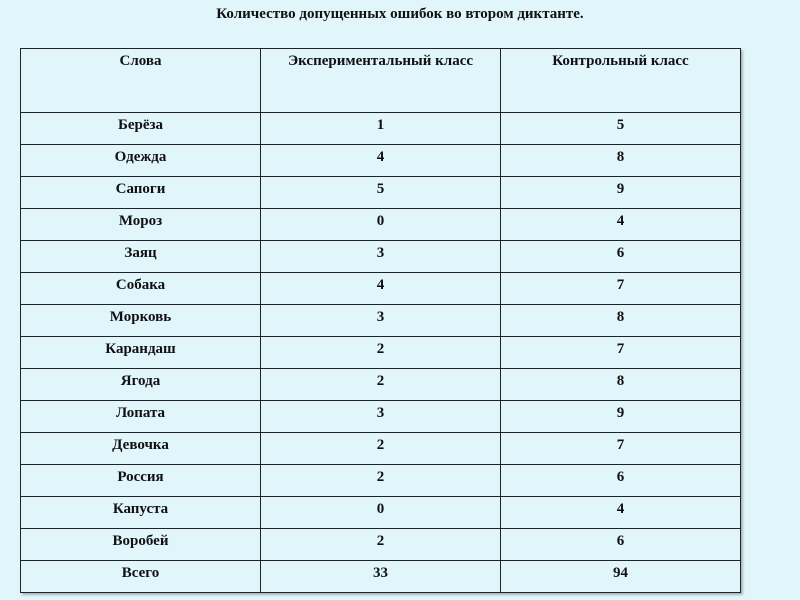  I want to click on table-cell: Россия, so click(140, 480).